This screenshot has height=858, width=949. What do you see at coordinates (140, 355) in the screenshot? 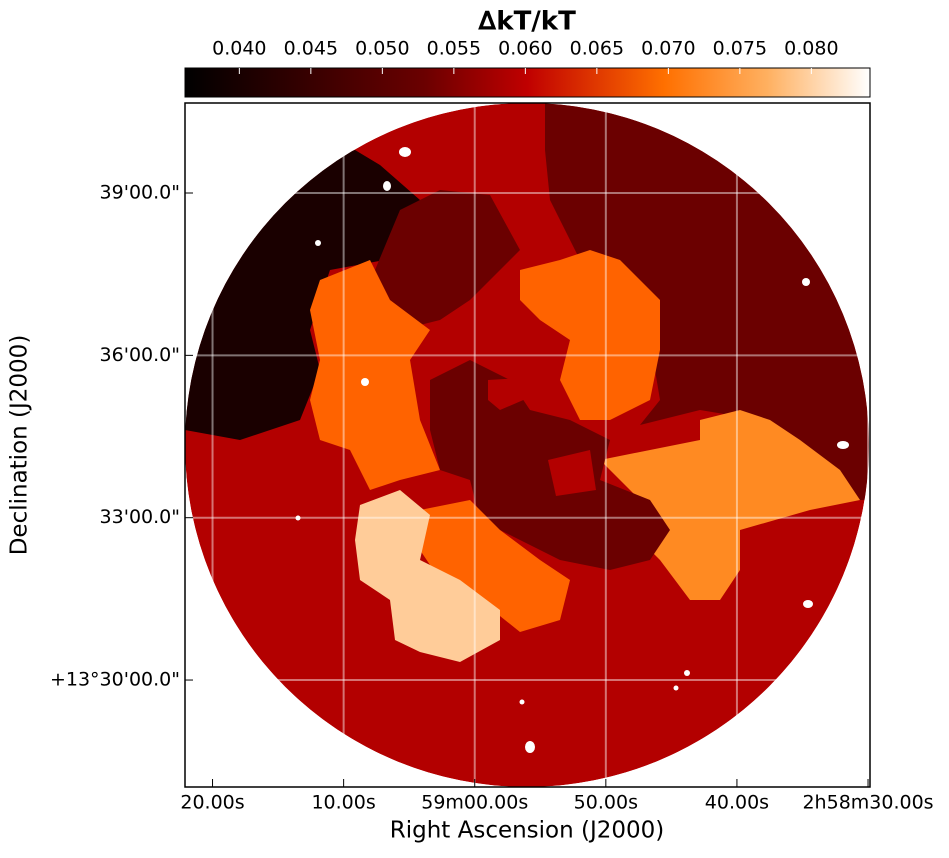
I see `y-tick-label: 36'00.0"` at bounding box center [140, 355].